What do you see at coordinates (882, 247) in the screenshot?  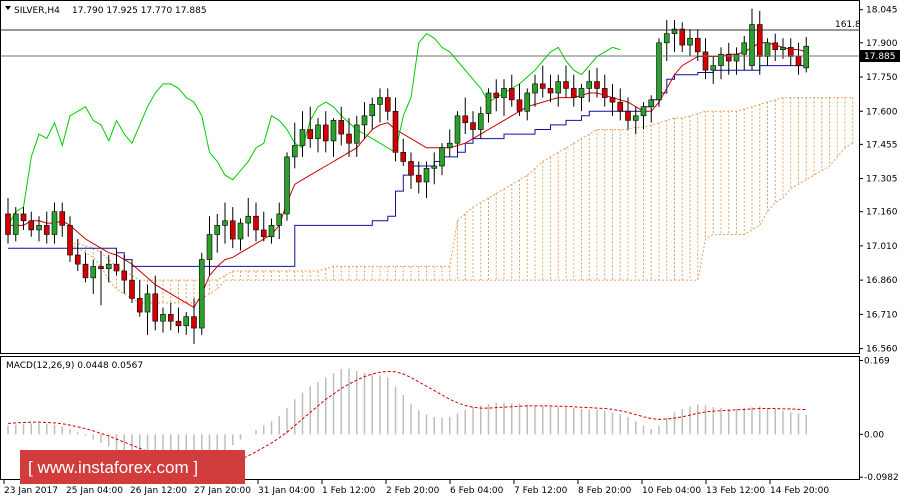 I see `price-tick-label: 17.010` at bounding box center [882, 247].